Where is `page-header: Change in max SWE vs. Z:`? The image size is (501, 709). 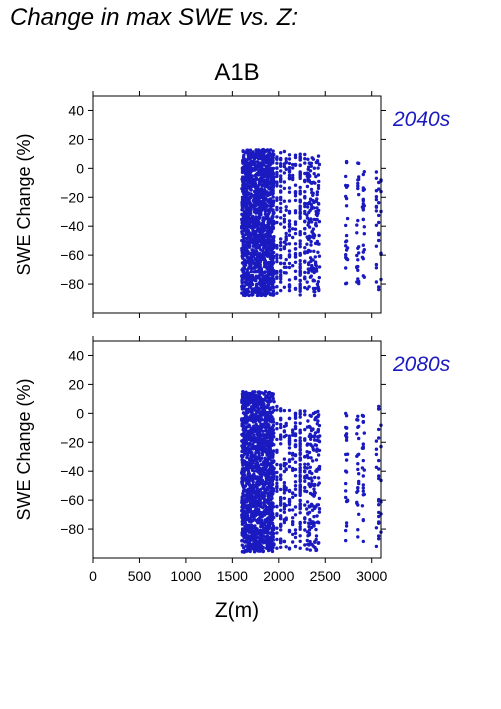
page-header: Change in max SWE vs. Z: is located at coordinates (154, 17).